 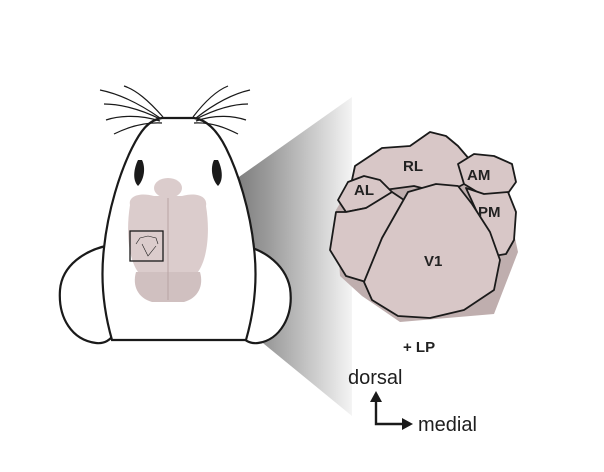 What do you see at coordinates (433, 261) in the screenshot?
I see `label-v1: V1` at bounding box center [433, 261].